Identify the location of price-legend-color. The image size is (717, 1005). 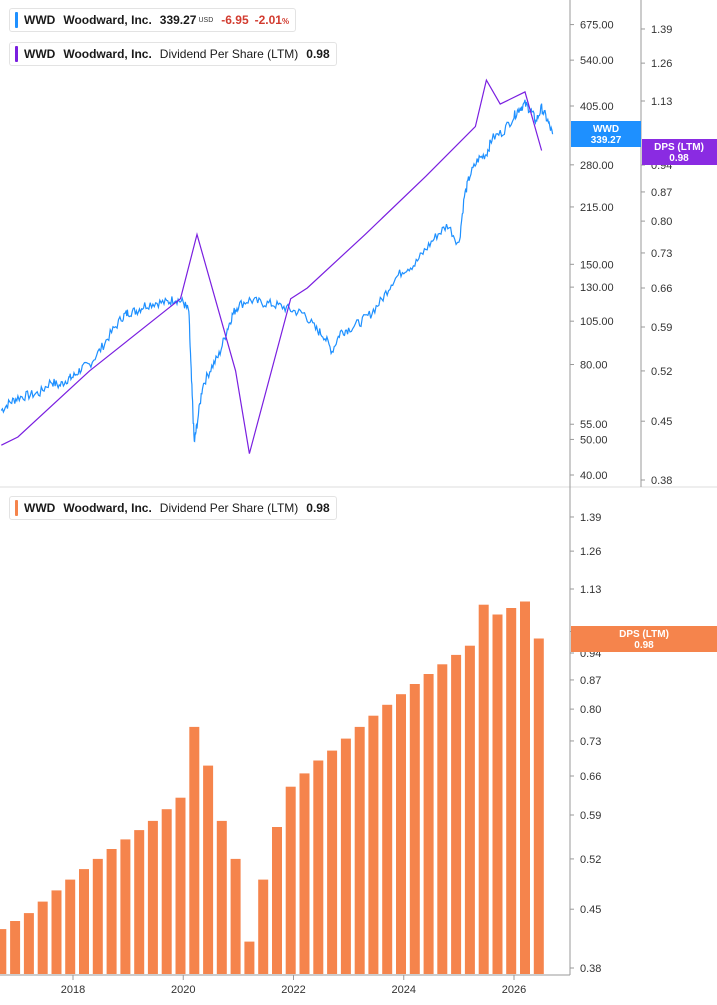
(16, 20).